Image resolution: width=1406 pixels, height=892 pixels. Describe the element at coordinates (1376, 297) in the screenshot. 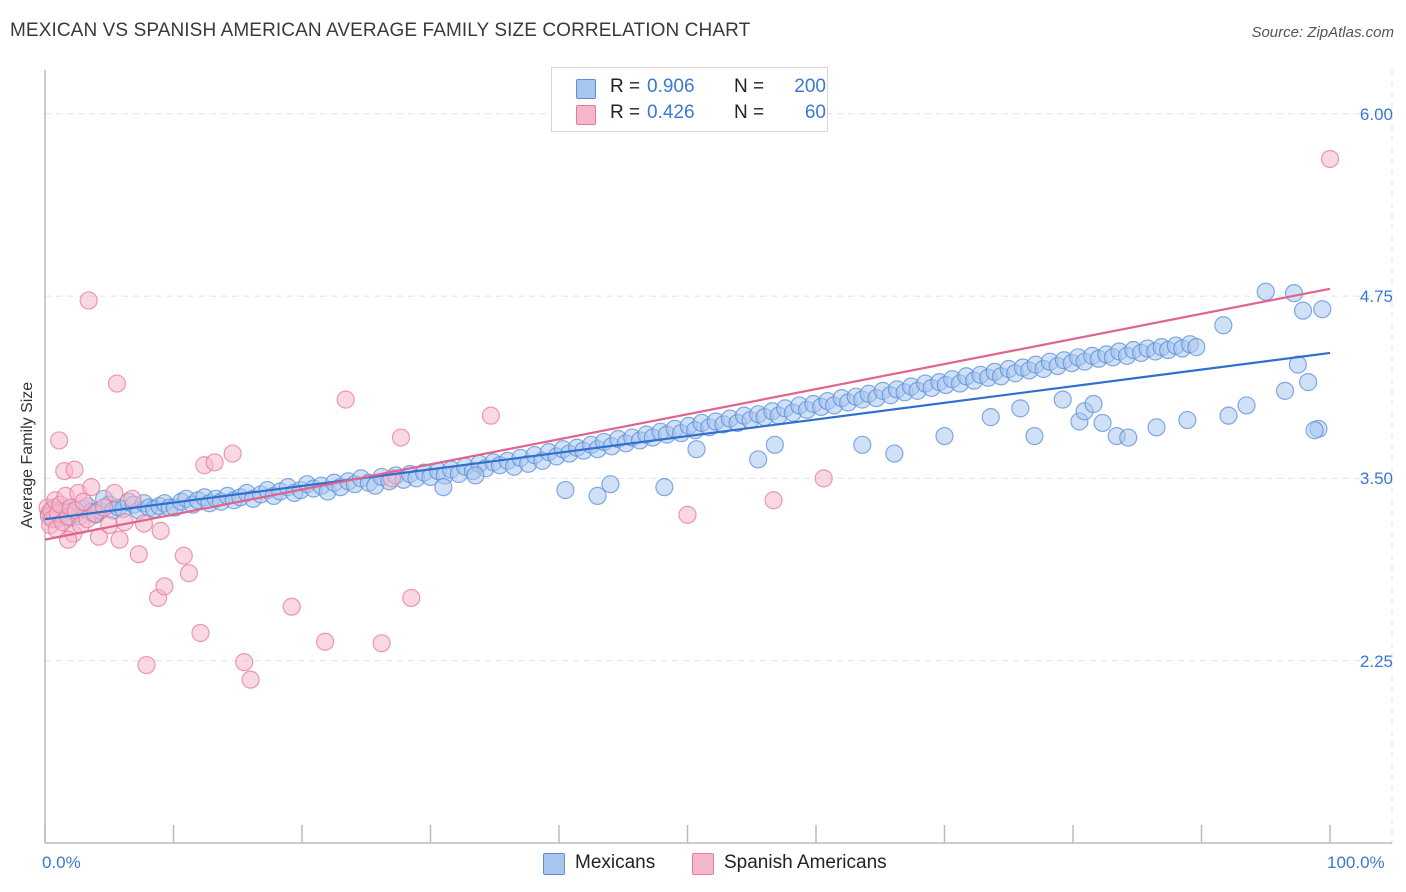

I see `y-tick-label: 4.75` at that location.